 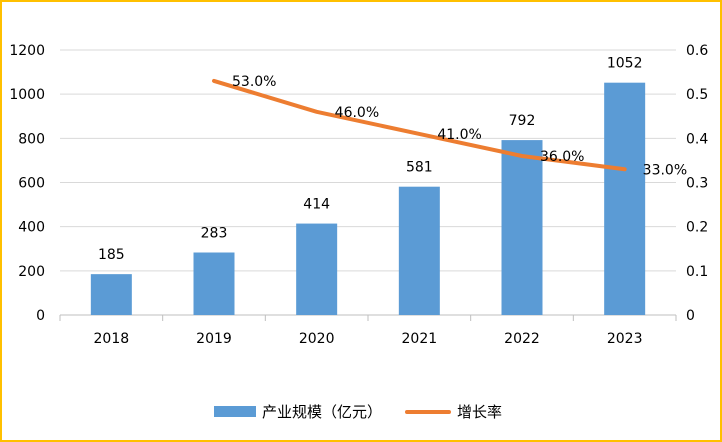 I want to click on y-left-tick-label: 600, so click(x=31, y=184).